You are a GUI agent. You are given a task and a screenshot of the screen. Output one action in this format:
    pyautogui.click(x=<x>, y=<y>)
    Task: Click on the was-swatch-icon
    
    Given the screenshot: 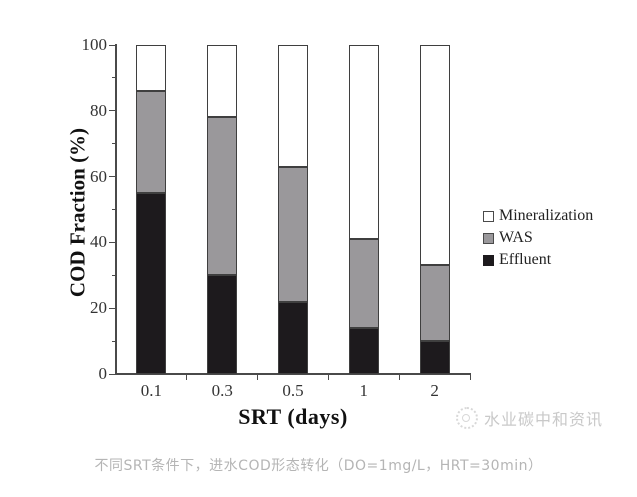 What is the action you would take?
    pyautogui.click(x=488, y=238)
    